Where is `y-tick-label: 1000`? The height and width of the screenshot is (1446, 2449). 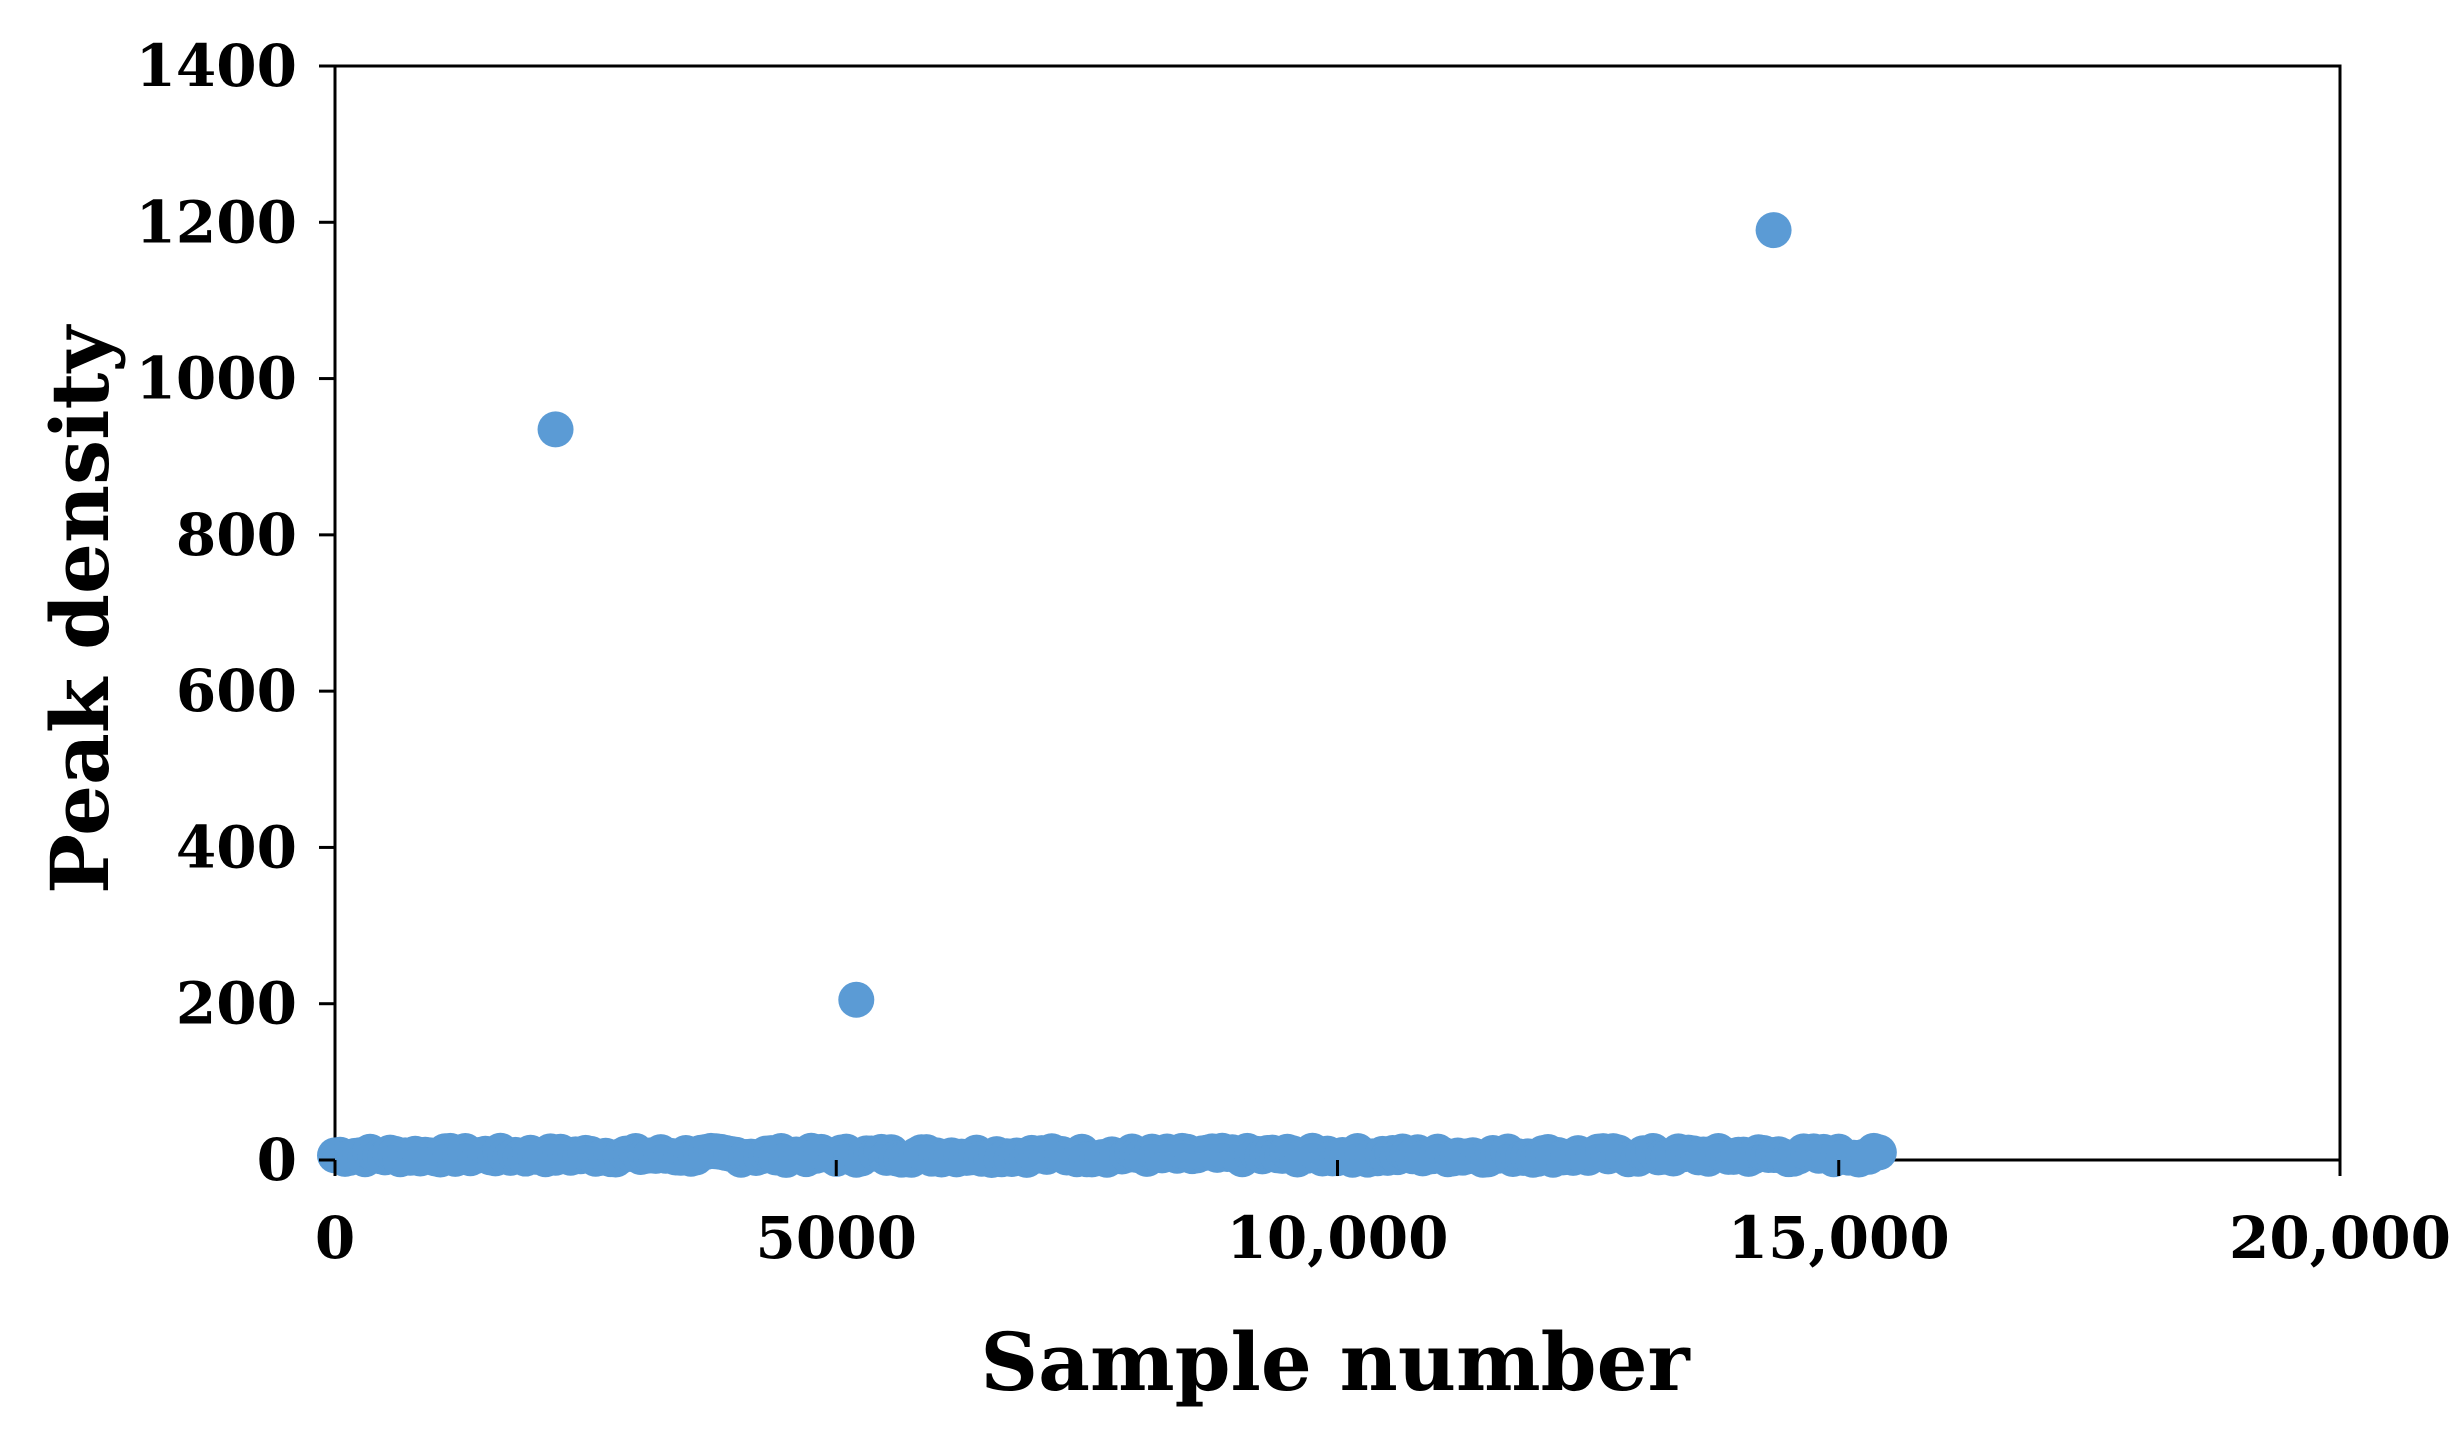
y-tick-label: 1000 is located at coordinates (216, 379).